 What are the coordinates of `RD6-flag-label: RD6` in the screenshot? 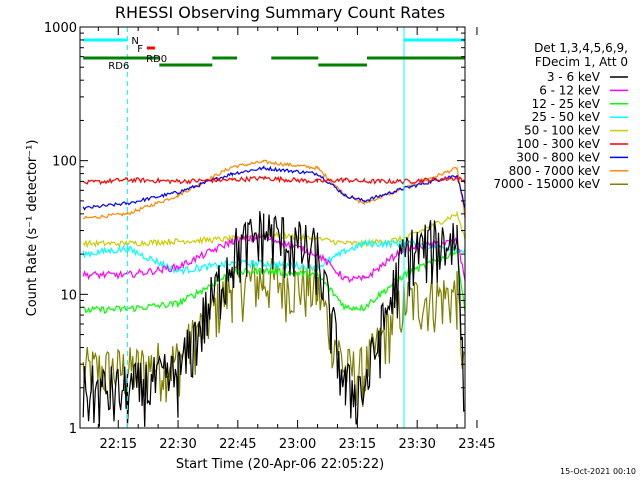 It's located at (118, 66).